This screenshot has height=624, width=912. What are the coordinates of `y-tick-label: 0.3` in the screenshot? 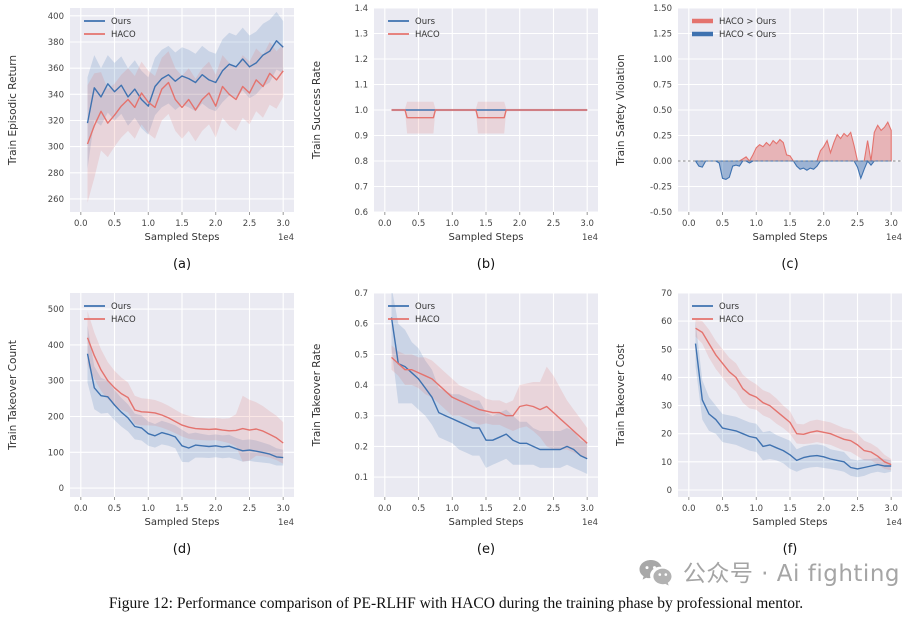 It's located at (361, 417).